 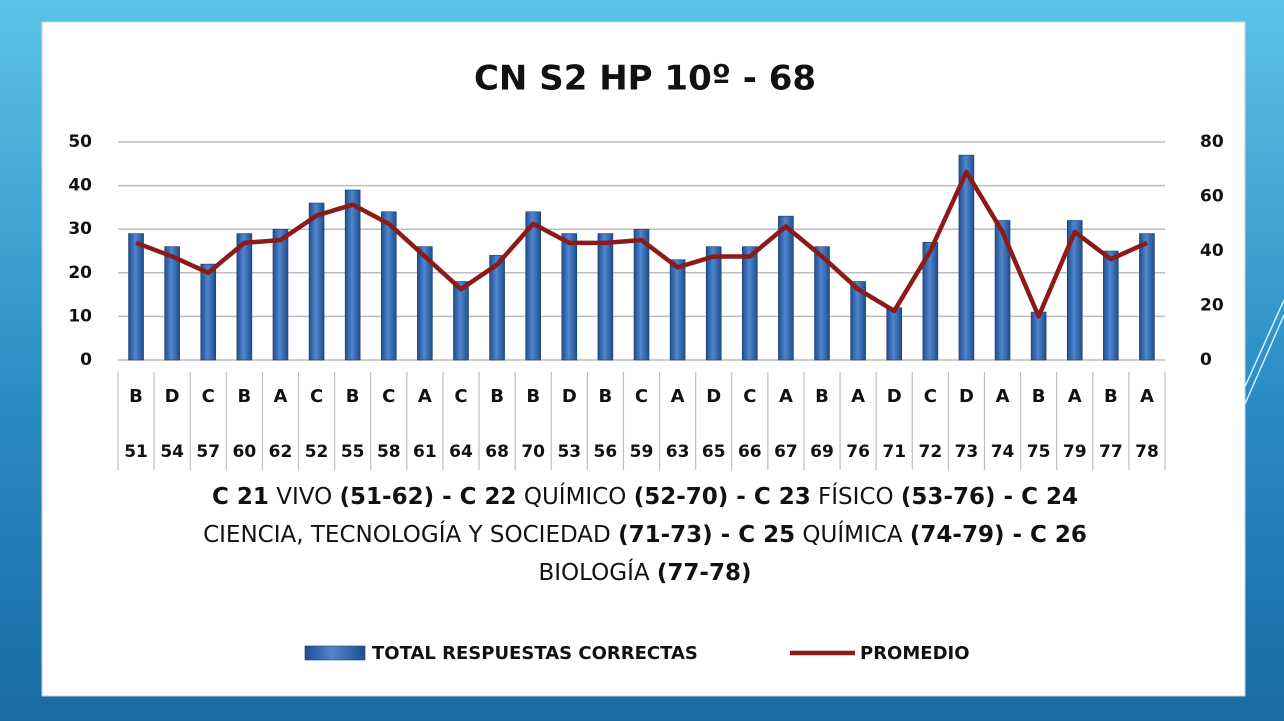 I want to click on y2-tick-label: 0, so click(x=1206, y=360).